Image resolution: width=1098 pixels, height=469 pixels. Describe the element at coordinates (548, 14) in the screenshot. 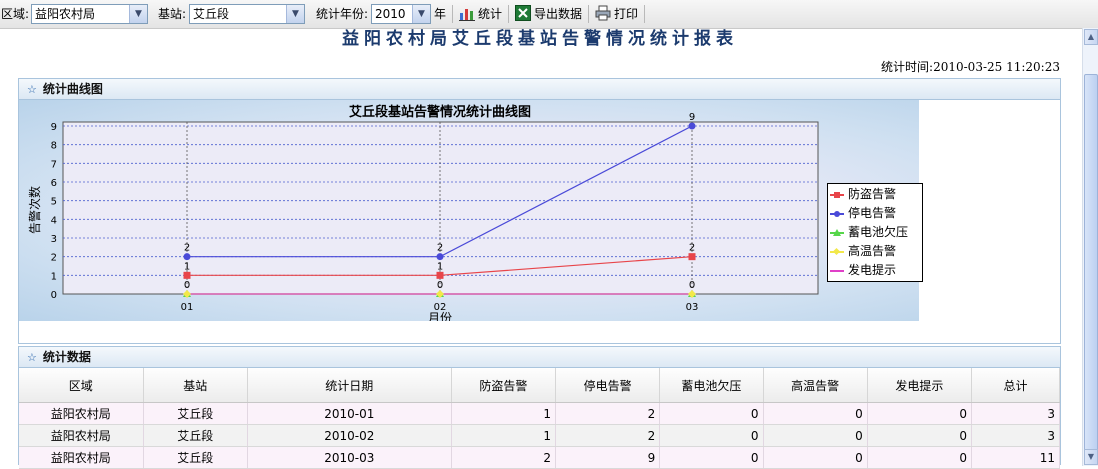

I see `export-button: 导出数据` at that location.